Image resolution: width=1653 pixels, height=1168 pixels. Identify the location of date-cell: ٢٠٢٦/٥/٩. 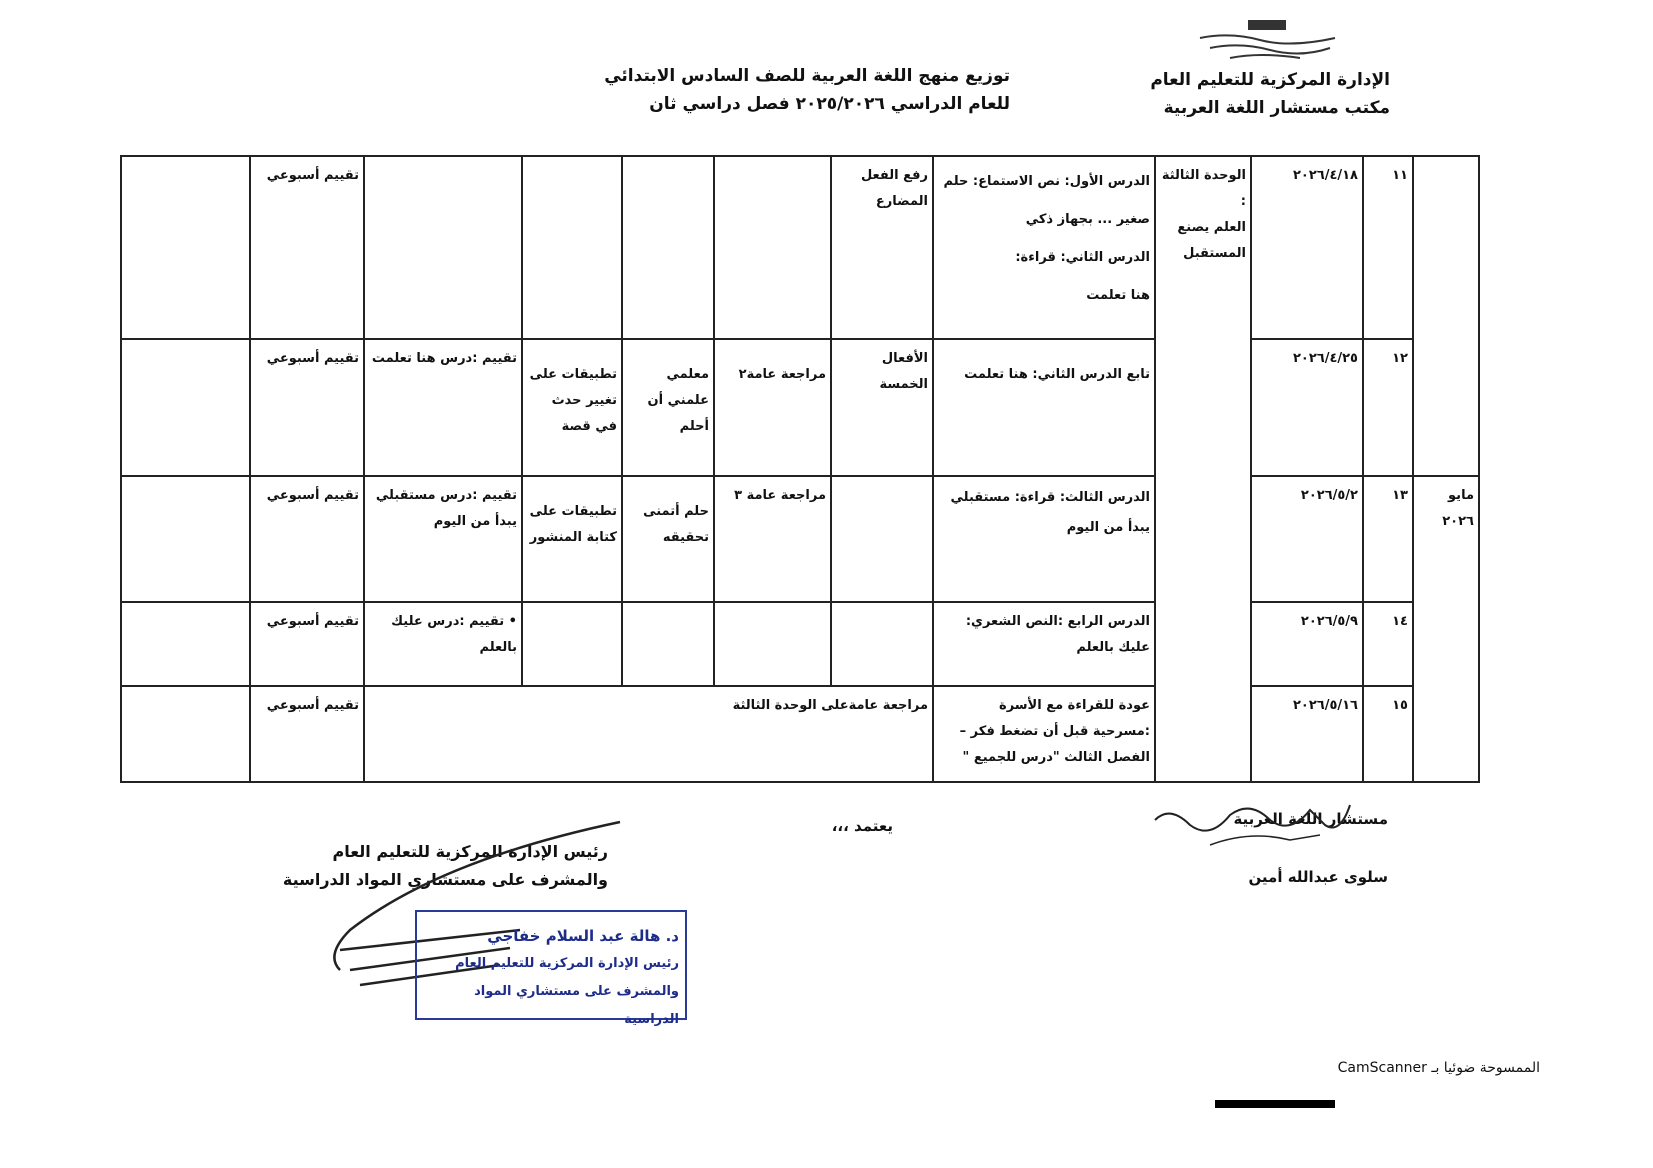
(1307, 644).